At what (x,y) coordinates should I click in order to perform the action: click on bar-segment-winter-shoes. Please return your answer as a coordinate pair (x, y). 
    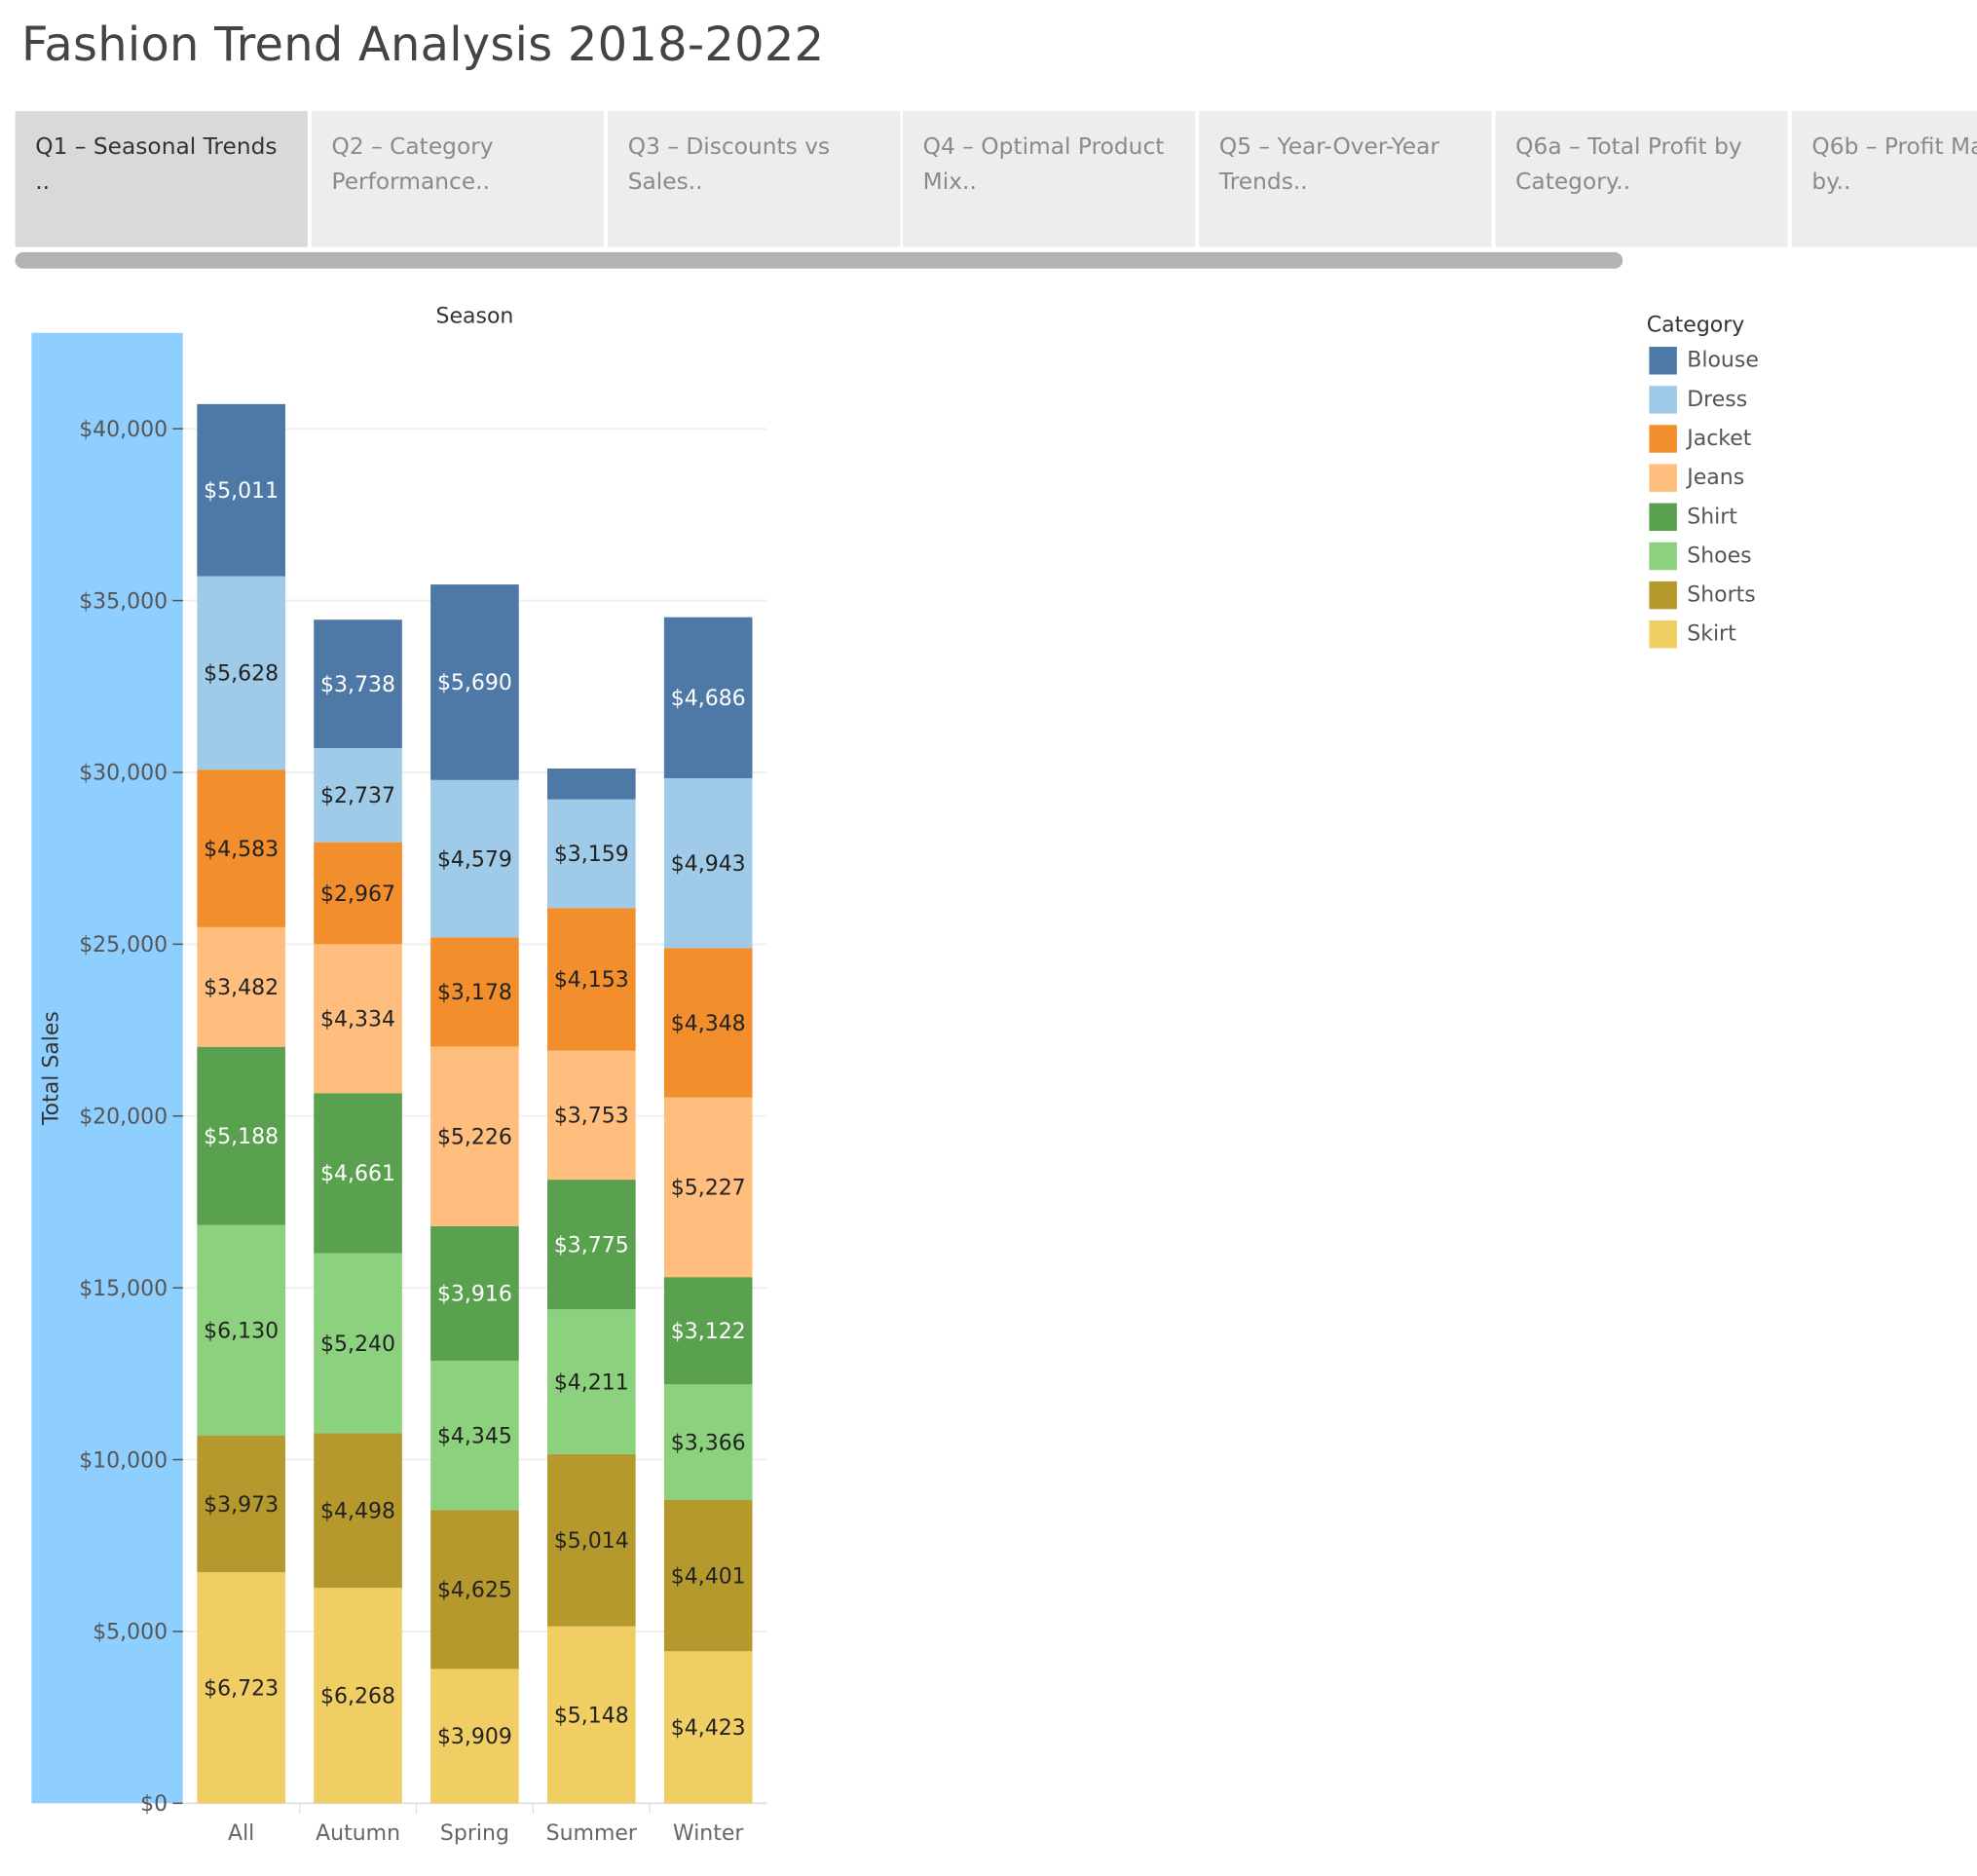
    Looking at the image, I should click on (708, 1443).